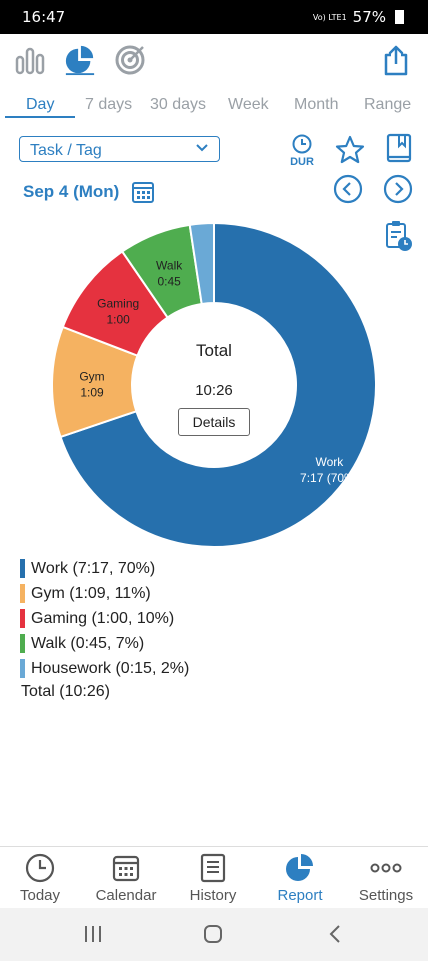  I want to click on signal-text: Vo) LTE1, so click(329, 17).